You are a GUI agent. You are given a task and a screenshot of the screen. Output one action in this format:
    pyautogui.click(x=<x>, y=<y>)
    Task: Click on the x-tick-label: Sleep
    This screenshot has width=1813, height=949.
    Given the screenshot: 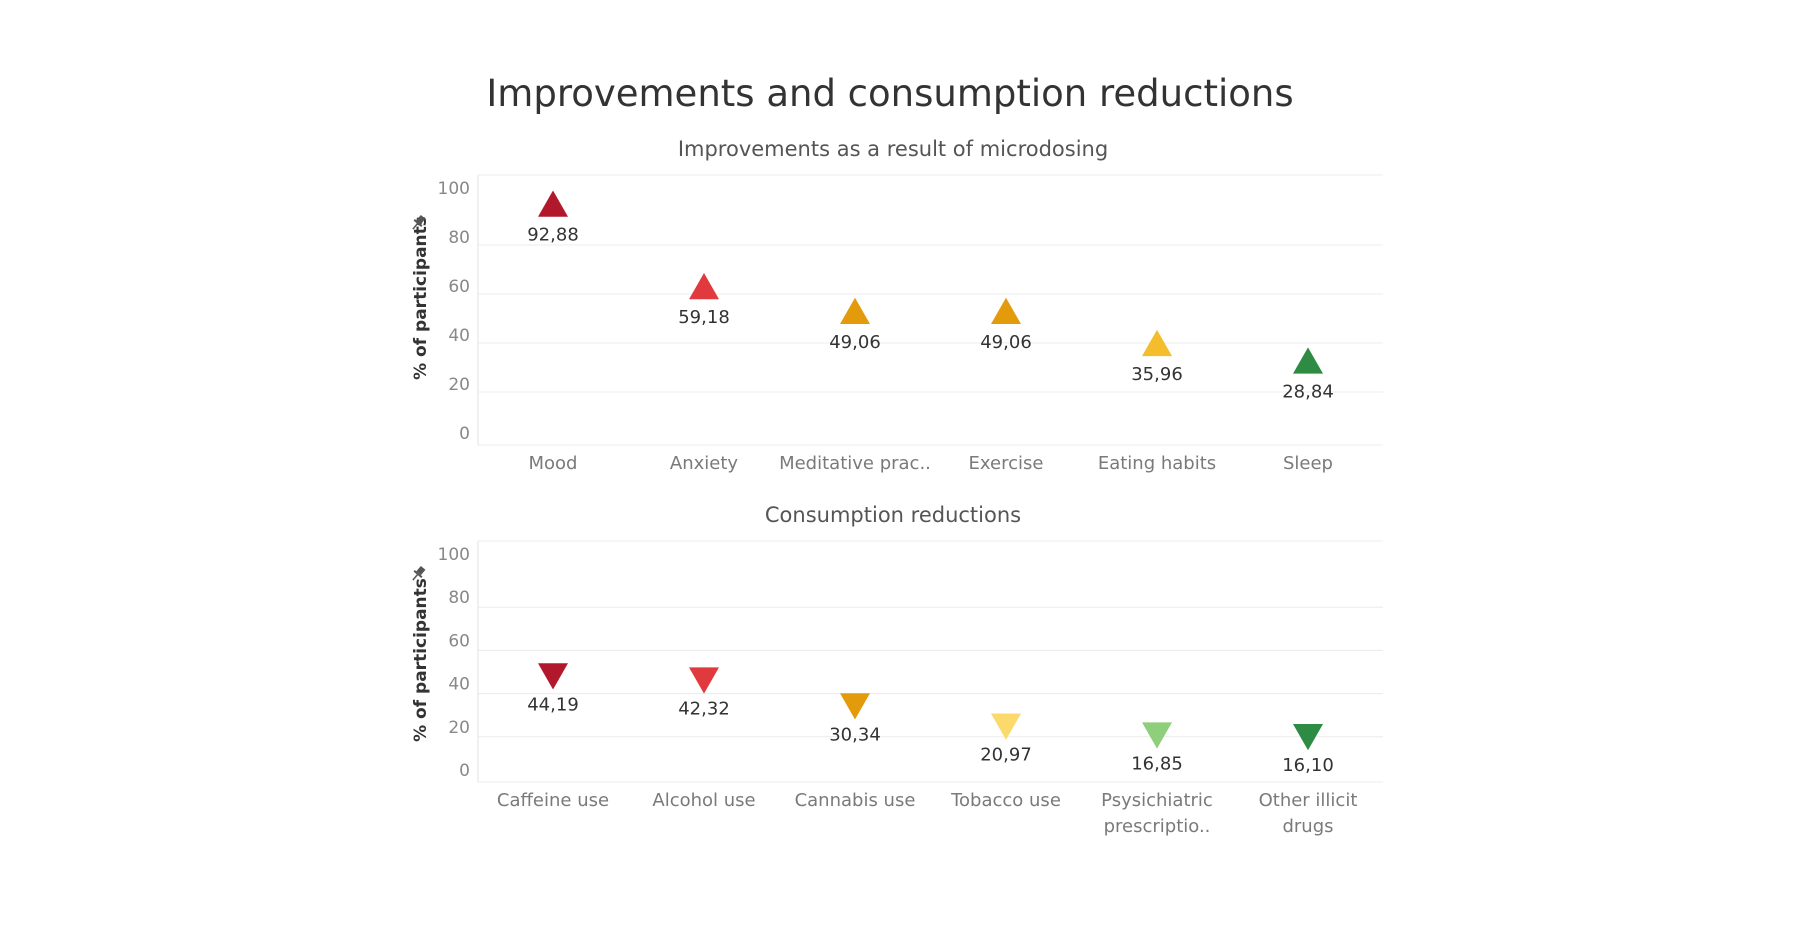 What is the action you would take?
    pyautogui.click(x=1308, y=463)
    